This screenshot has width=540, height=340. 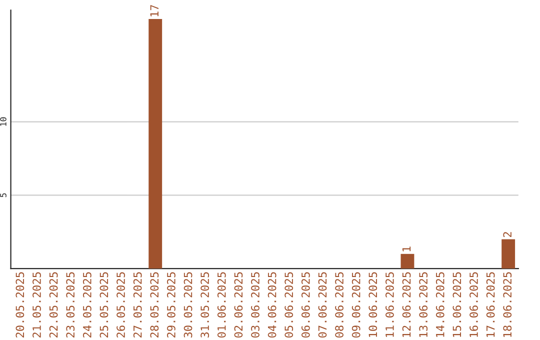 What do you see at coordinates (490, 304) in the screenshot?
I see `x-tick-label: 17.06.2025` at bounding box center [490, 304].